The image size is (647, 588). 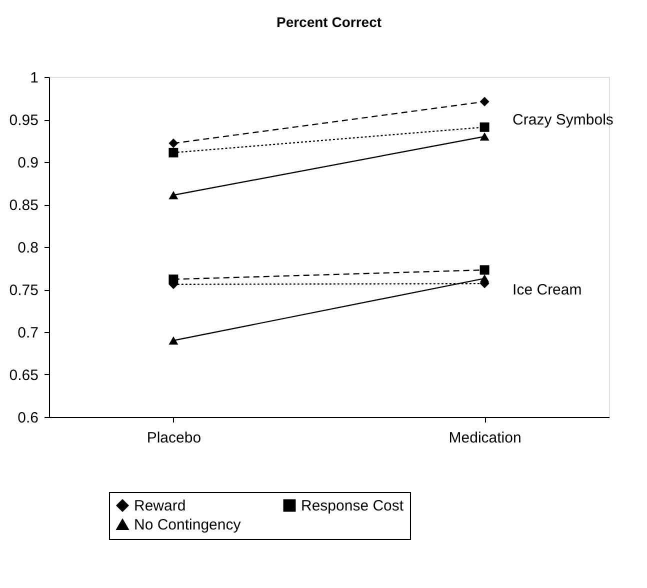 What do you see at coordinates (28, 163) in the screenshot?
I see `y-tick-label: 0.9` at bounding box center [28, 163].